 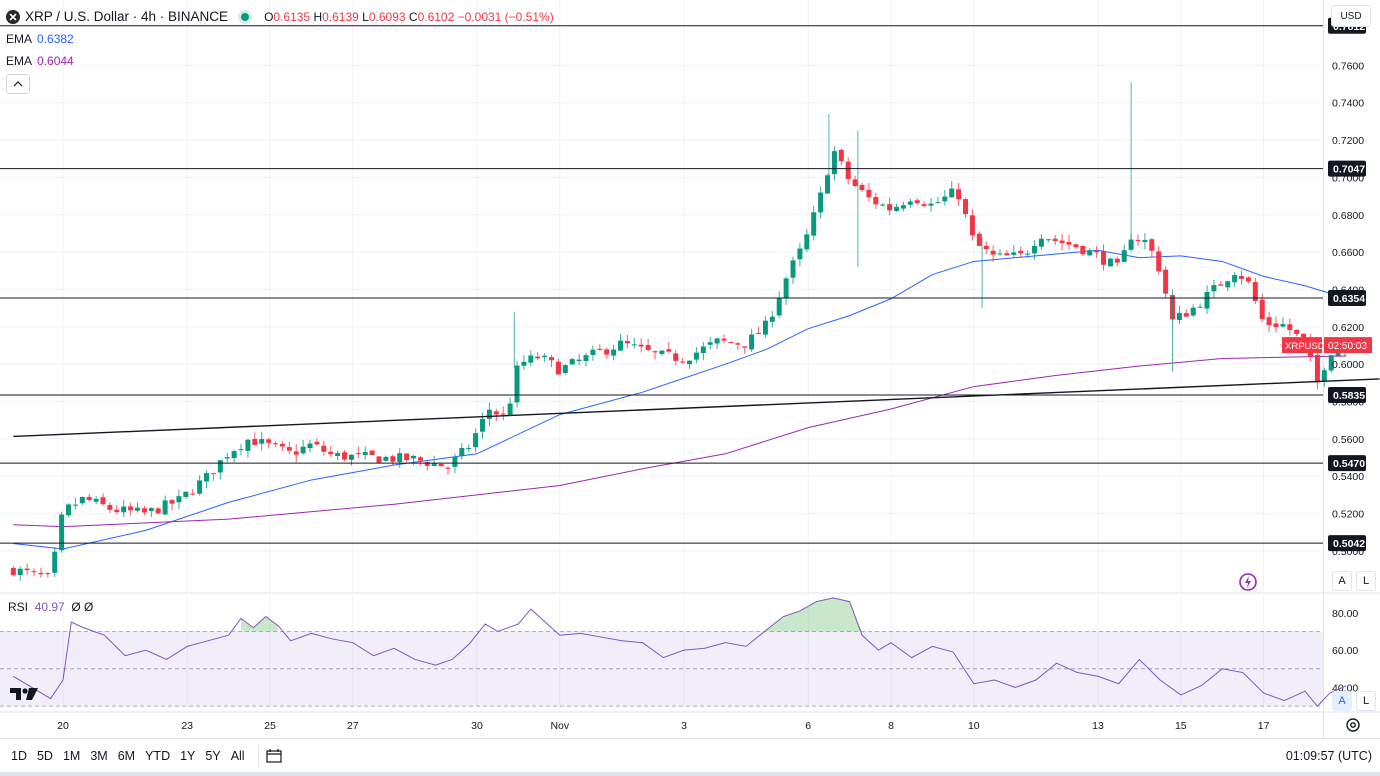 What do you see at coordinates (44, 756) in the screenshot?
I see `range-5d: 5D` at bounding box center [44, 756].